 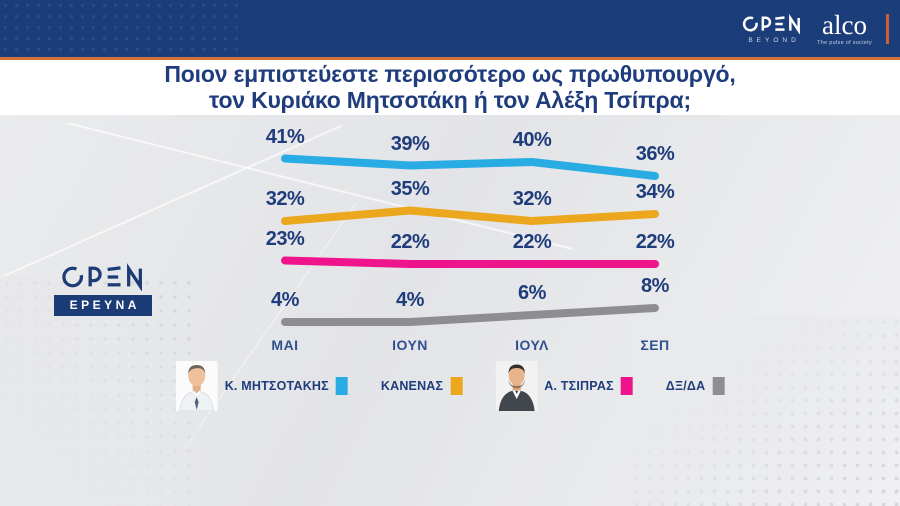 I want to click on open-beyond-logo: BEYOND, so click(x=772, y=28).